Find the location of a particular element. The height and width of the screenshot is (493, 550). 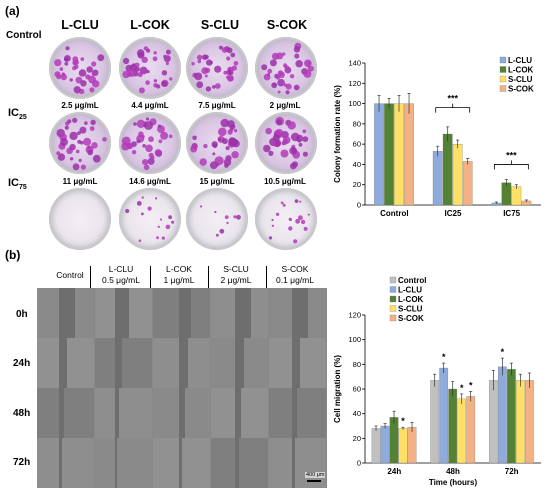

ic25-conc-l-clu: 2.5 μg/mL is located at coordinates (80, 105).